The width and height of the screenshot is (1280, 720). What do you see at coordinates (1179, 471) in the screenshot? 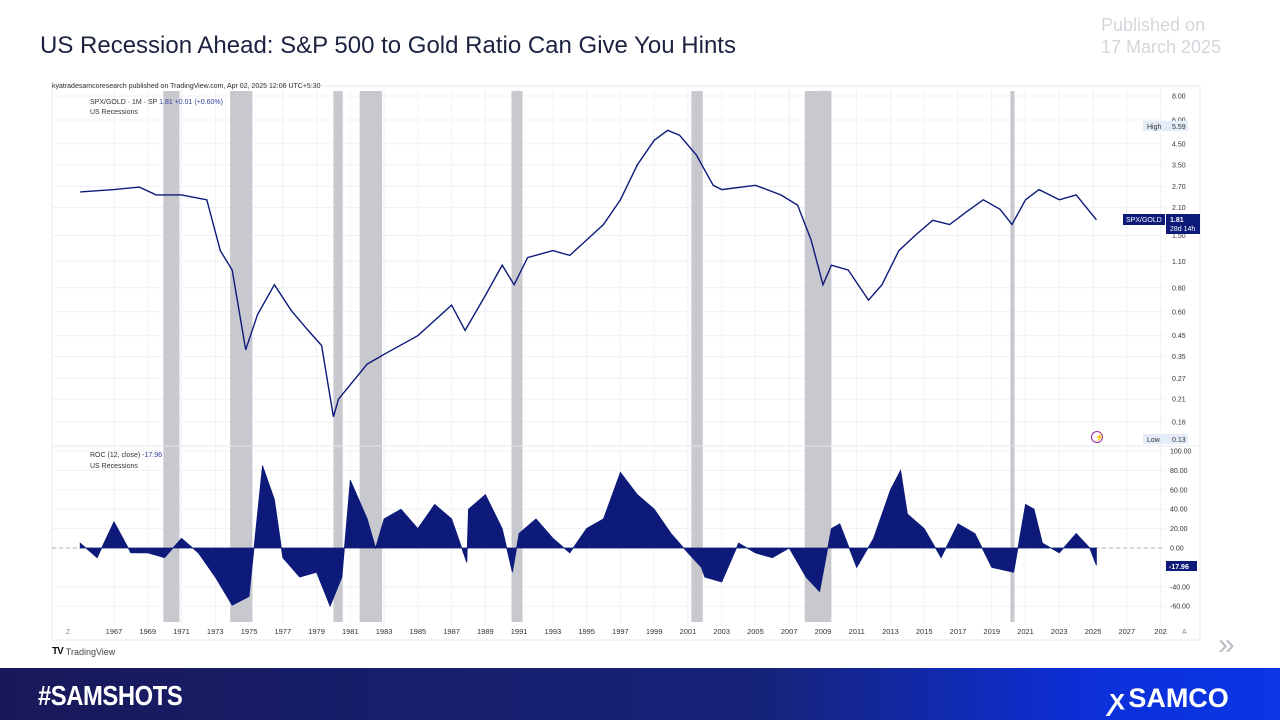
I see `roc-y-tick-label: 80.00` at bounding box center [1179, 471].